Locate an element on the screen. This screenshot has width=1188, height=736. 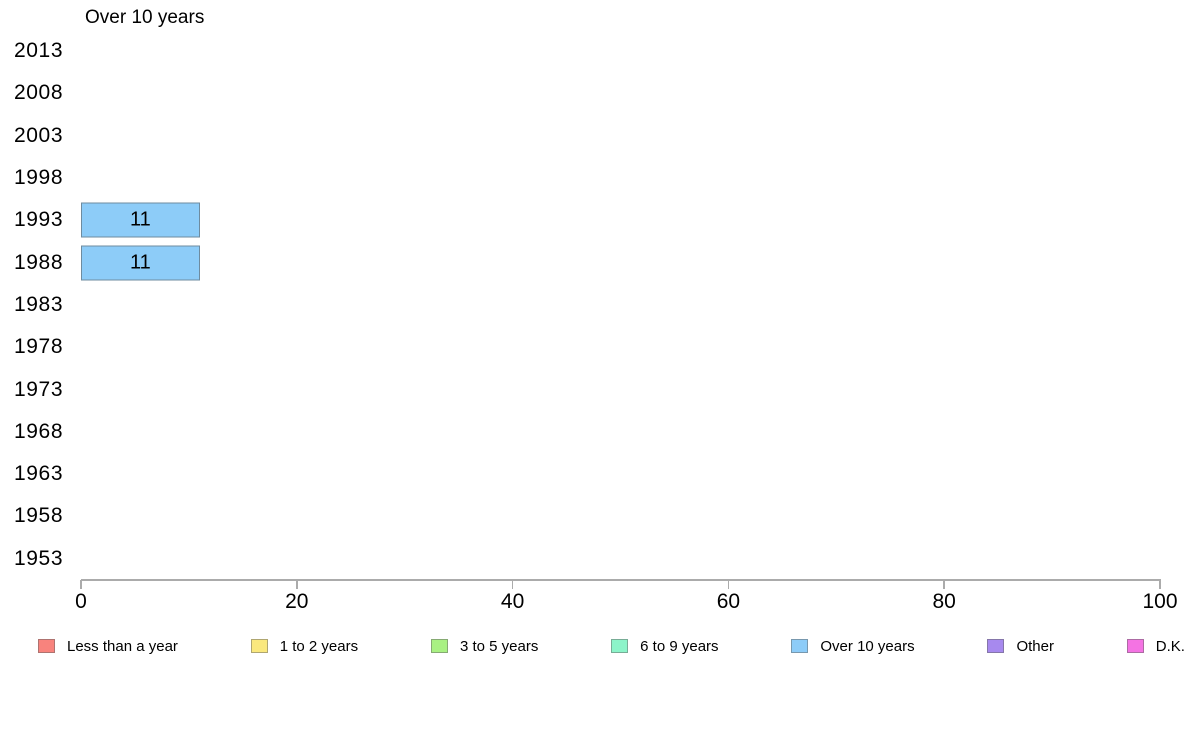
legend-label: 3 to 5 years is located at coordinates (499, 646).